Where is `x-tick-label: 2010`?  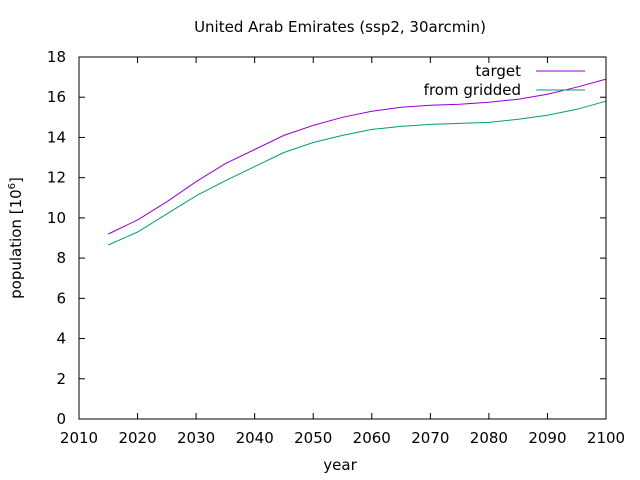 x-tick-label: 2010 is located at coordinates (79, 438).